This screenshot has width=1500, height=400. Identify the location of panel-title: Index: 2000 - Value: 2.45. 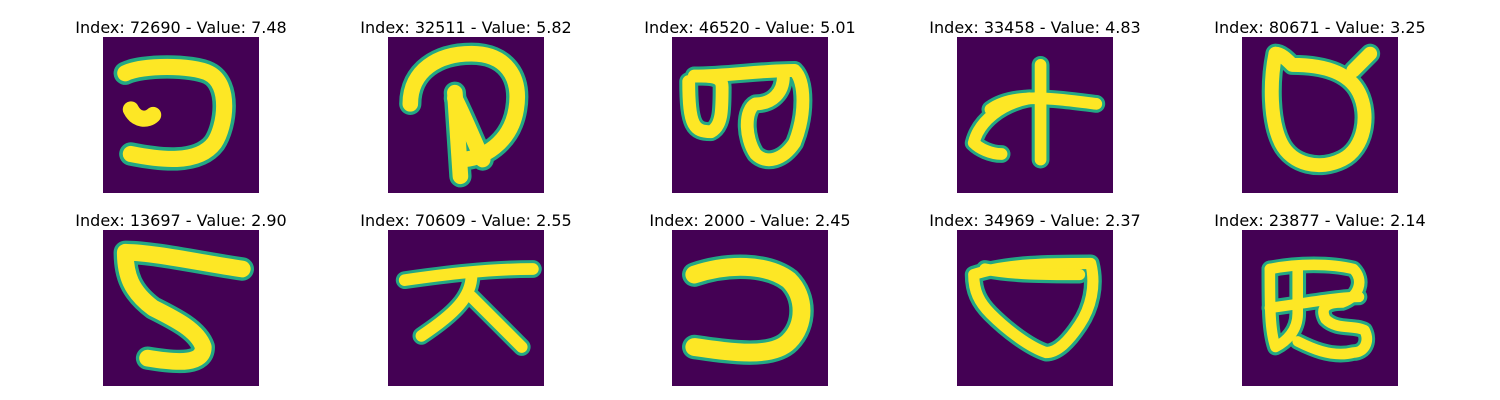
(750, 220).